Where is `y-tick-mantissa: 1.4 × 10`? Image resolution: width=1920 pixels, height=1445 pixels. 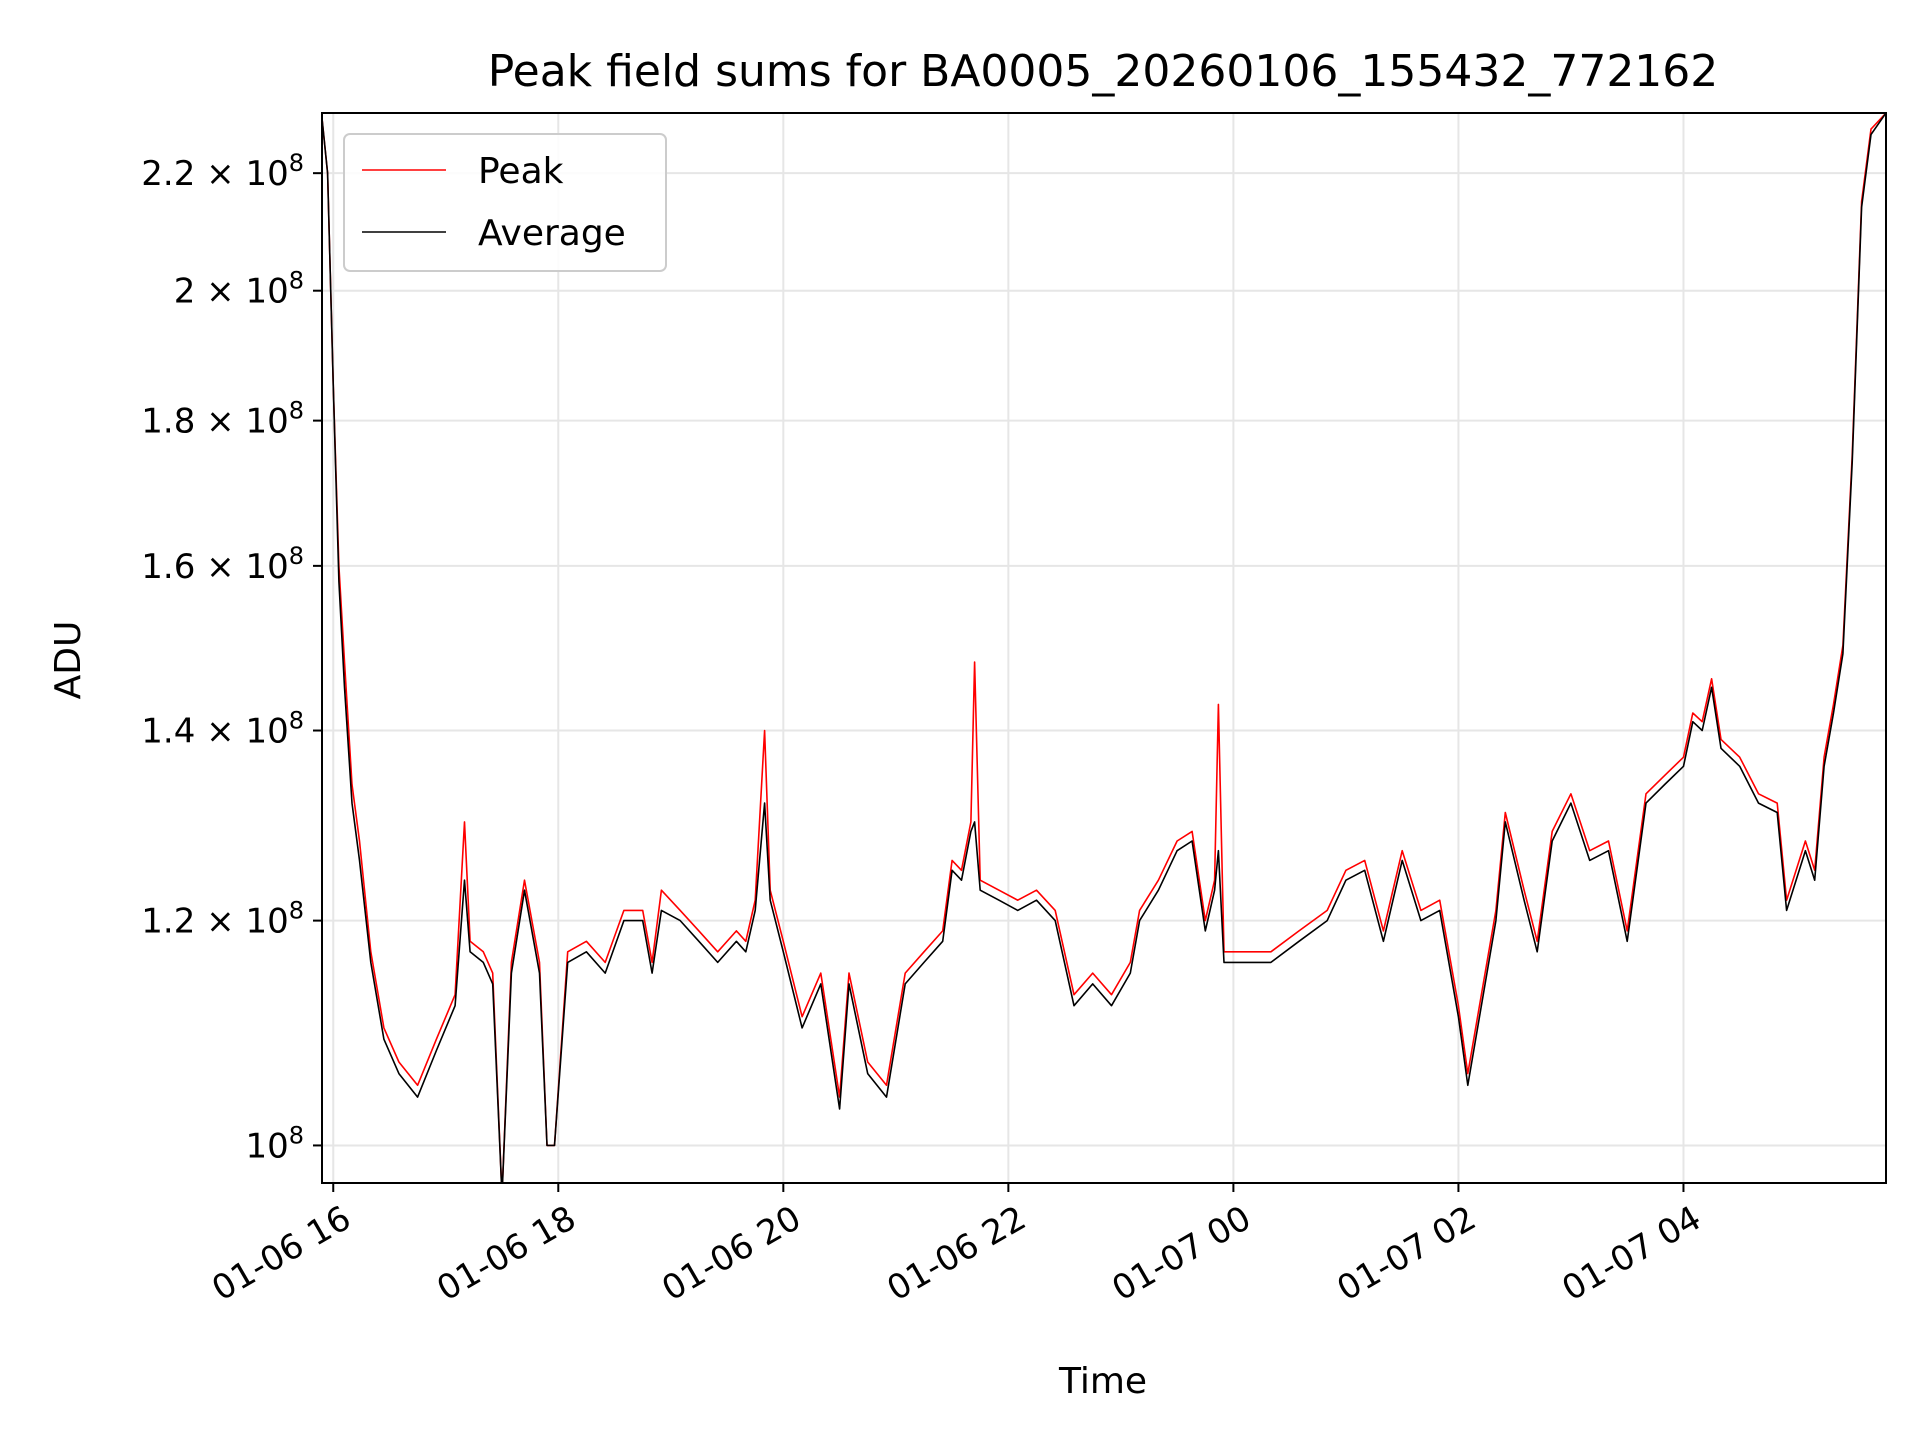
y-tick-mantissa: 1.4 × 10 is located at coordinates (214, 732).